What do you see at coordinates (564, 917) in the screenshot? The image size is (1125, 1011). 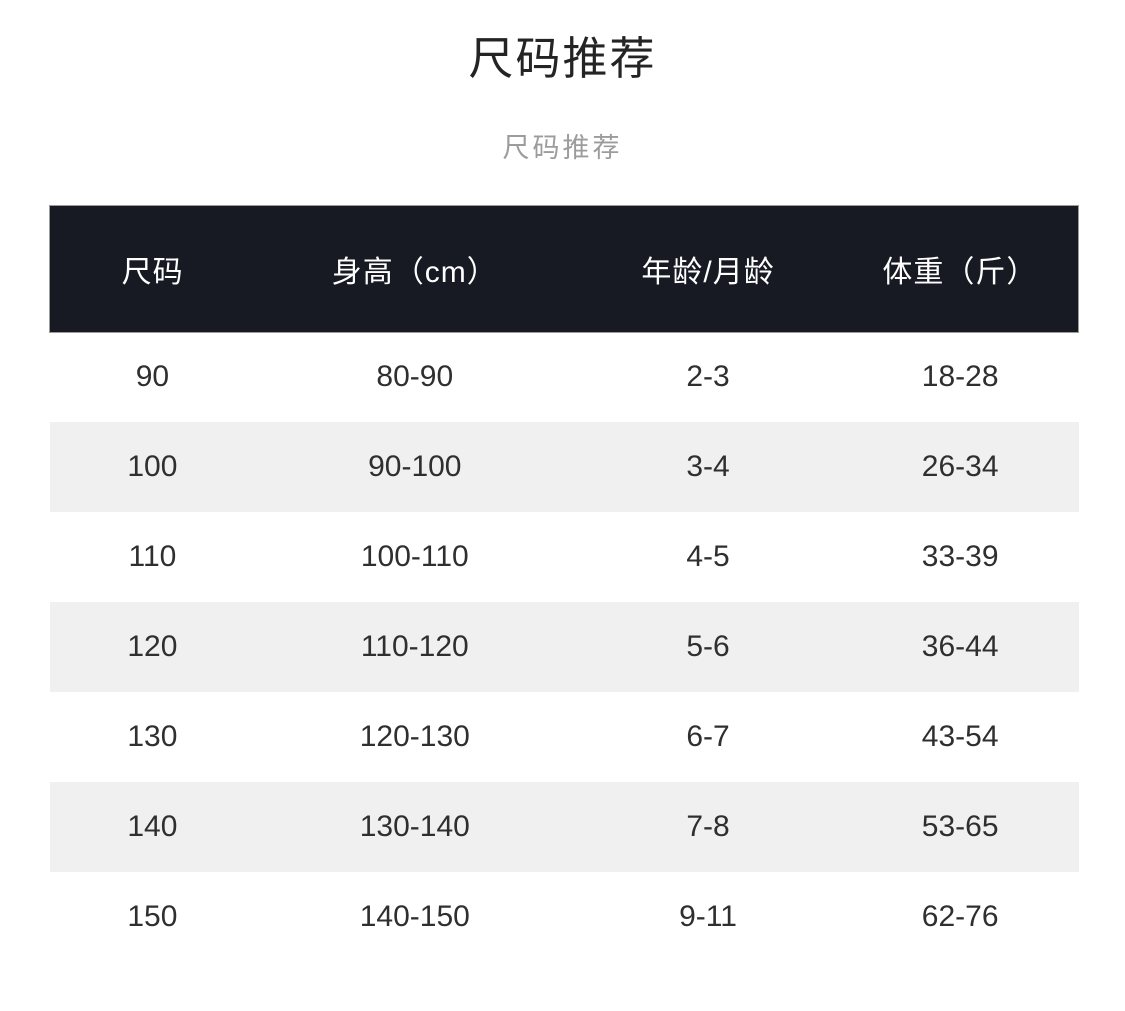 I see `table-row: 150 140-150 9-11 62-76` at bounding box center [564, 917].